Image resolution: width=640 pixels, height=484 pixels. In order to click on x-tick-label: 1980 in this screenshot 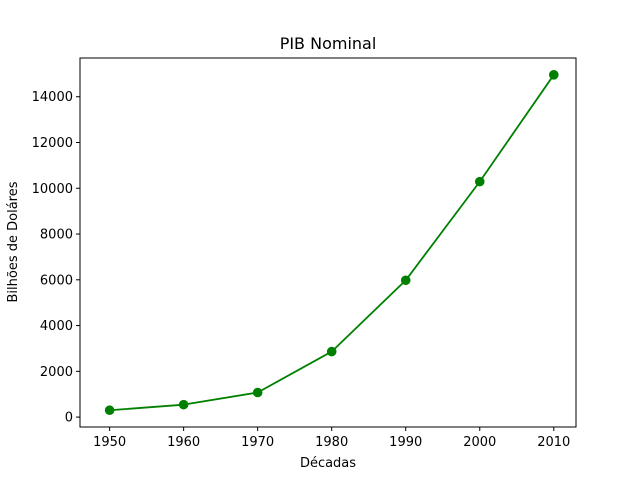, I will do `click(331, 442)`.